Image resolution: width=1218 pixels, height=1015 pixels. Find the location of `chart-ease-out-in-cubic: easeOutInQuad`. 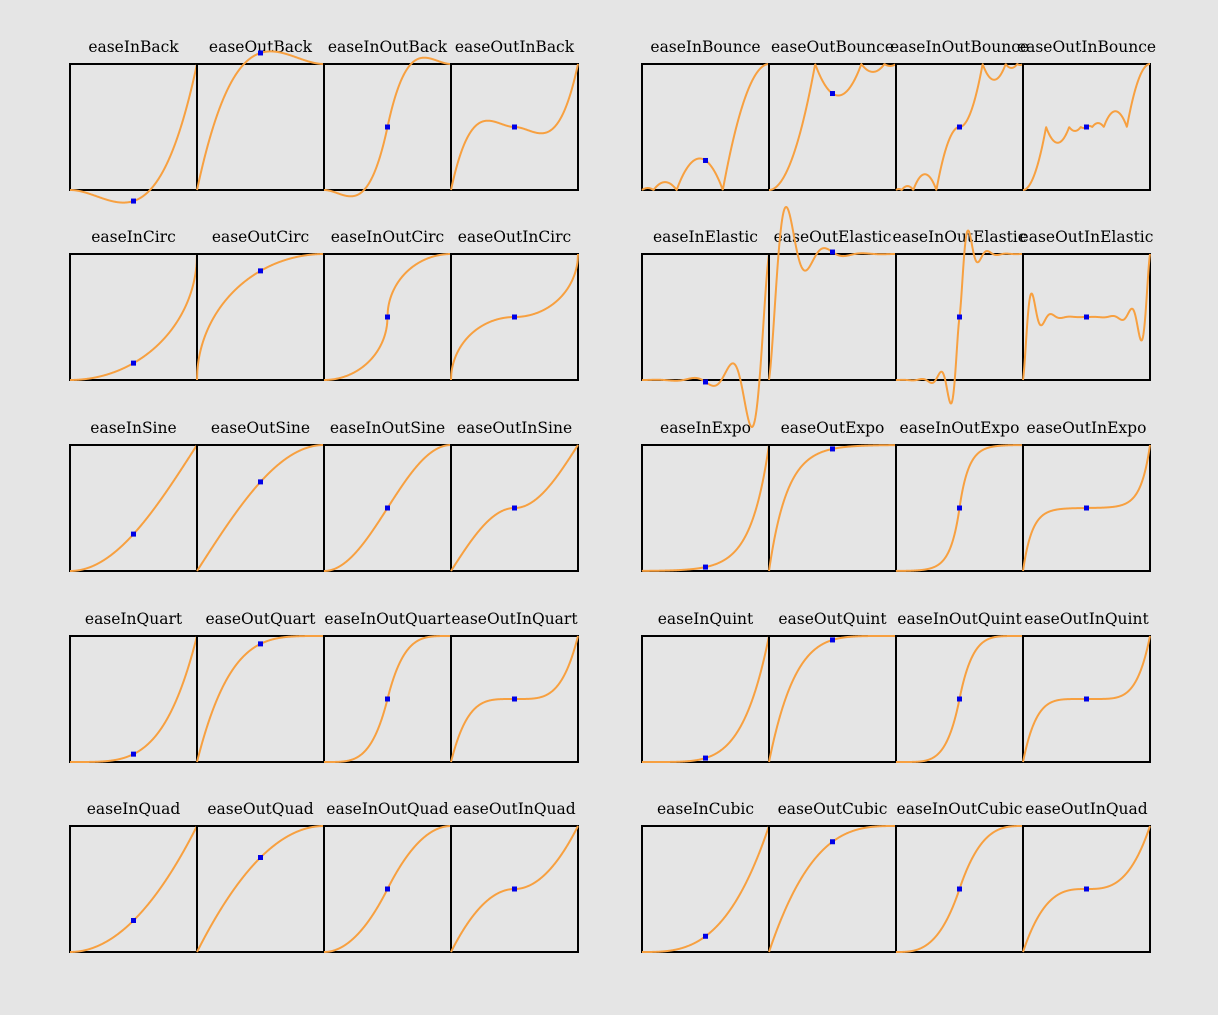

chart-ease-out-in-cubic: easeOutInQuad is located at coordinates (1086, 876).